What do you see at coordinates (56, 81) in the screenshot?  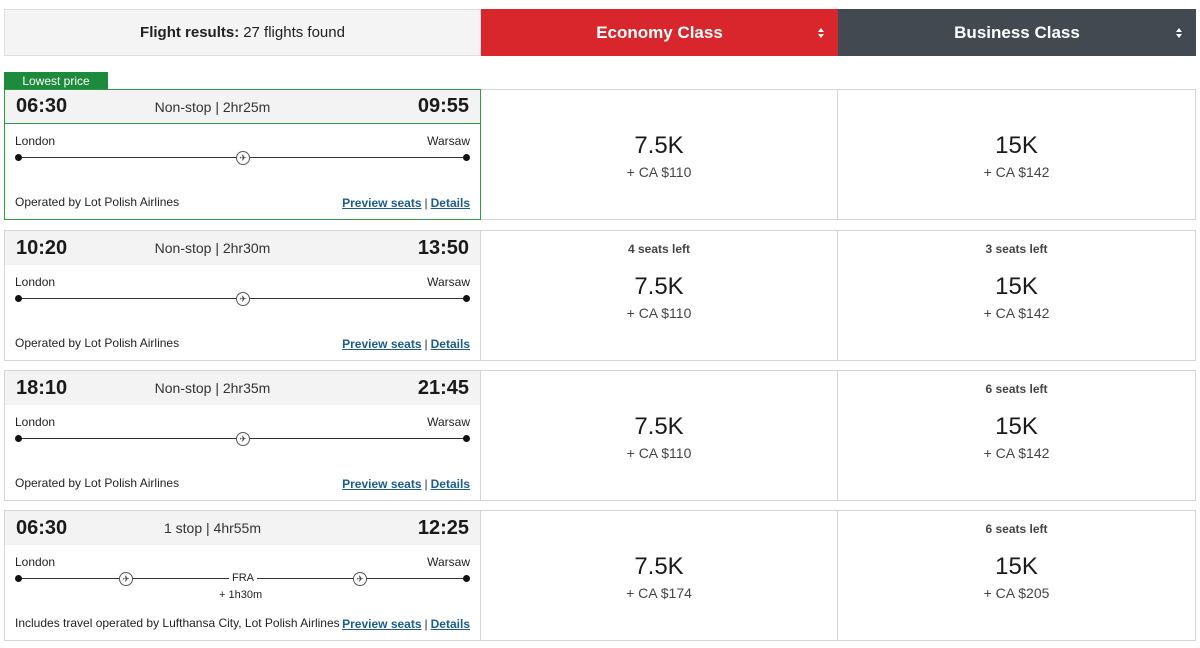 I see `lowest-price-badge: Lowest price` at bounding box center [56, 81].